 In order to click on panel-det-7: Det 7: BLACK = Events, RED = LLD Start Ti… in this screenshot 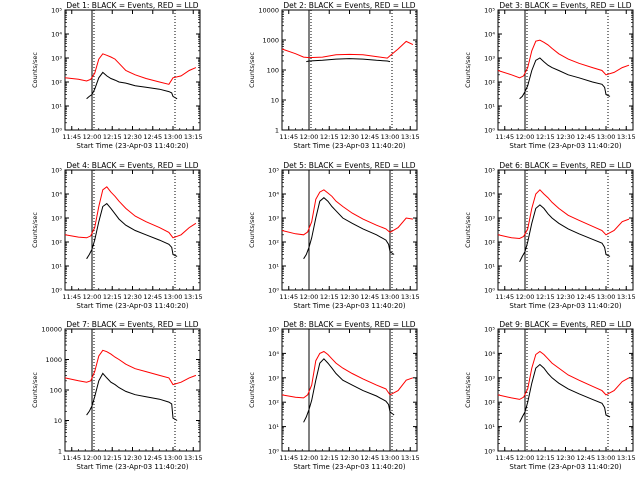, I will do `click(117, 395)`.